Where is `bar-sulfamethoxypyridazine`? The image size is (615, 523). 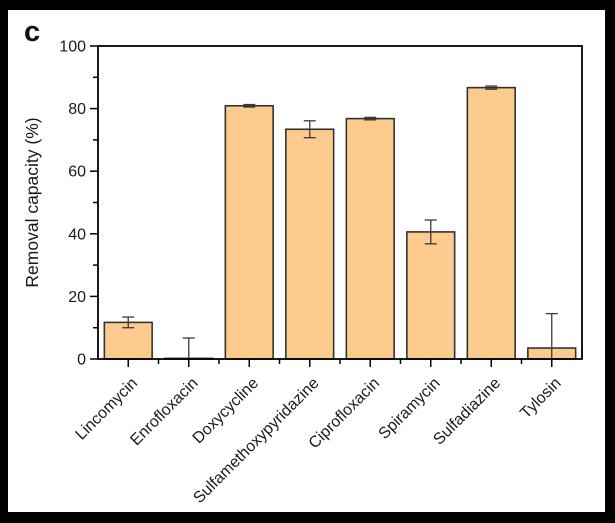
bar-sulfamethoxypyridazine is located at coordinates (310, 244).